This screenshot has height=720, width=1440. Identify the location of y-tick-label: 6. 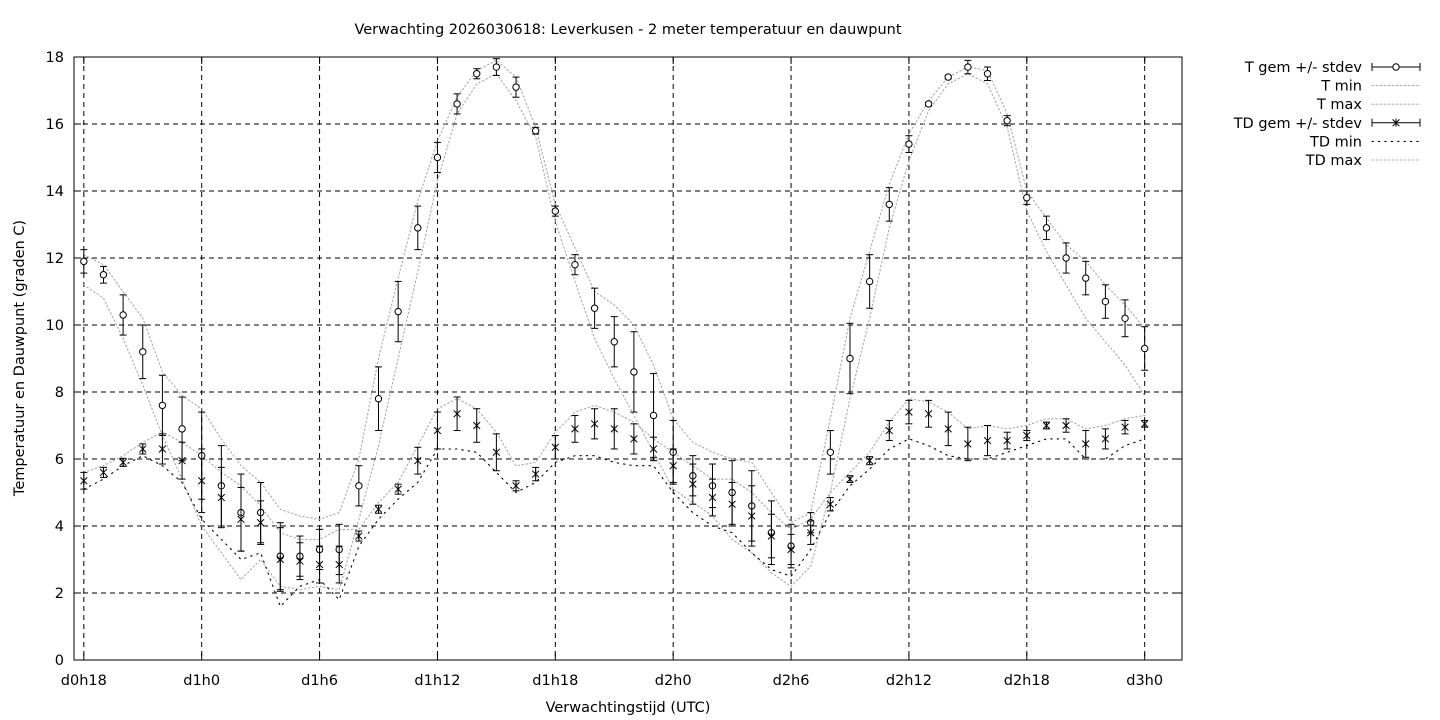
(59, 460).